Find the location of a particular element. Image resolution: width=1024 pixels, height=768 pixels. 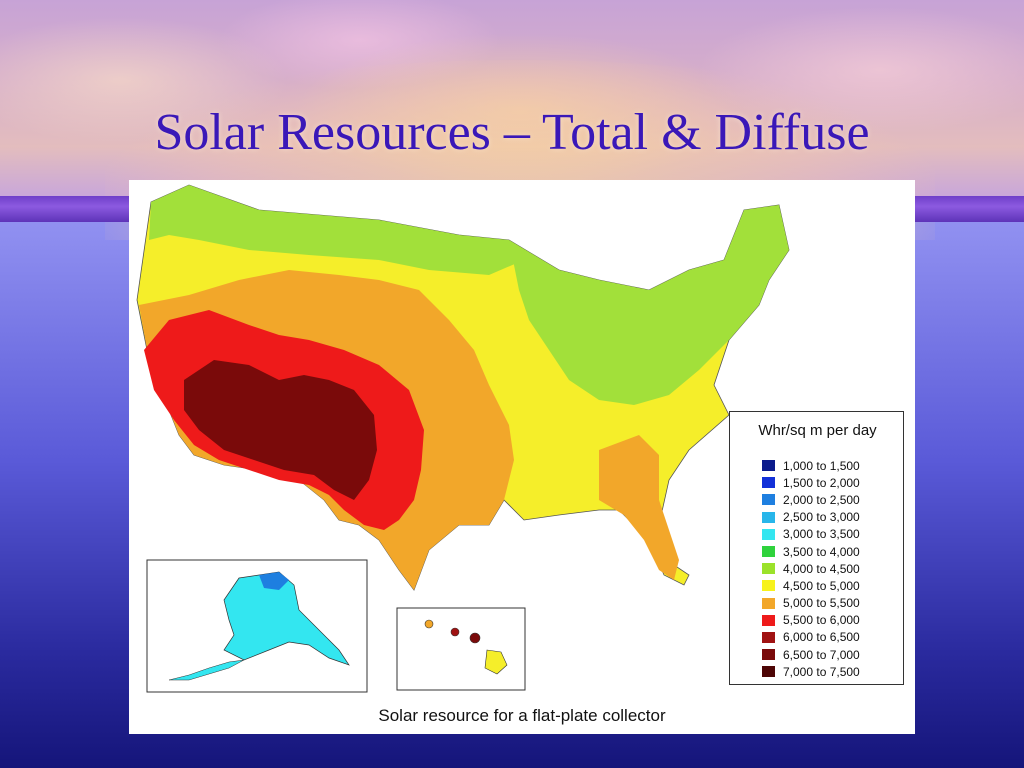

legend-item: 3,500 to 4,000 is located at coordinates (811, 551).